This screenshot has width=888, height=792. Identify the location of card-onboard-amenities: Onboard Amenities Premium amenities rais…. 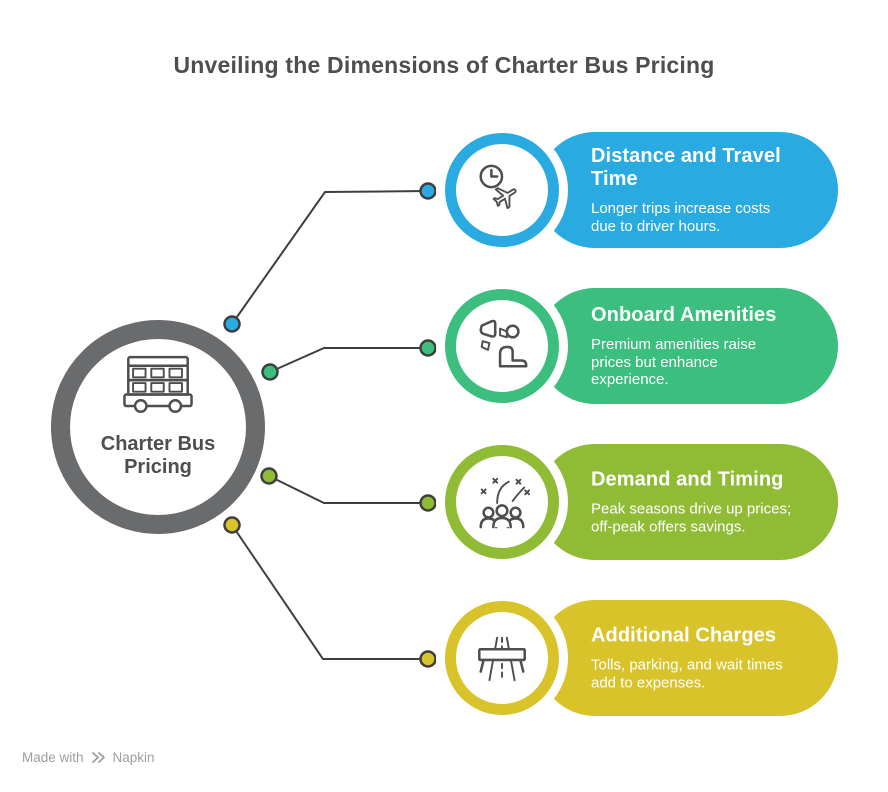
(641, 346).